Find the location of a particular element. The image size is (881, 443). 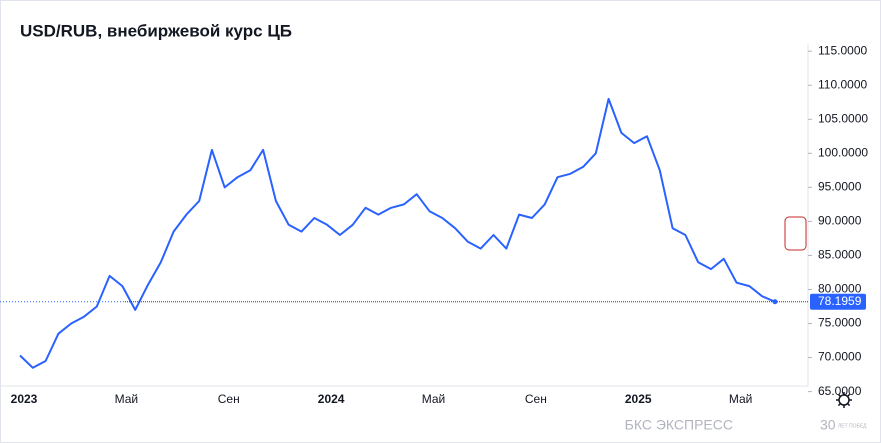

gear-teeth is located at coordinates (844, 400).